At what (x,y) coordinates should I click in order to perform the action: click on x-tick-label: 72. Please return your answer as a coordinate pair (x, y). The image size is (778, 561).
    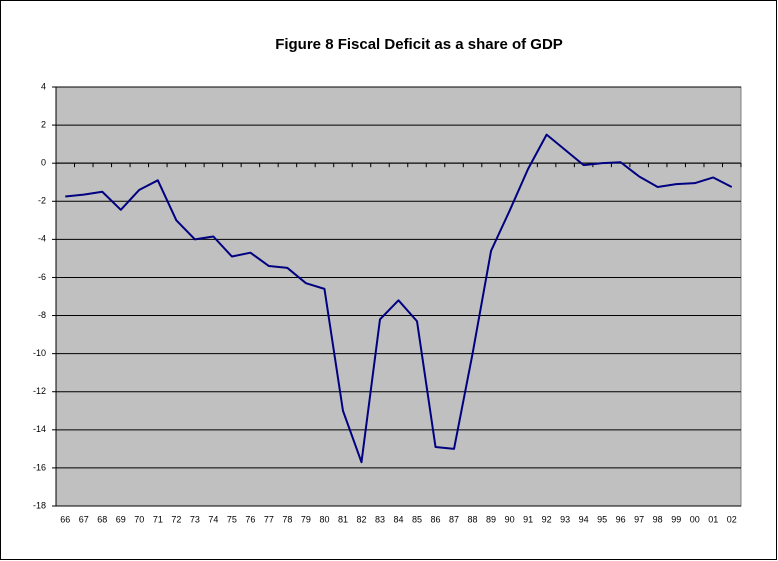
    Looking at the image, I should click on (176, 519).